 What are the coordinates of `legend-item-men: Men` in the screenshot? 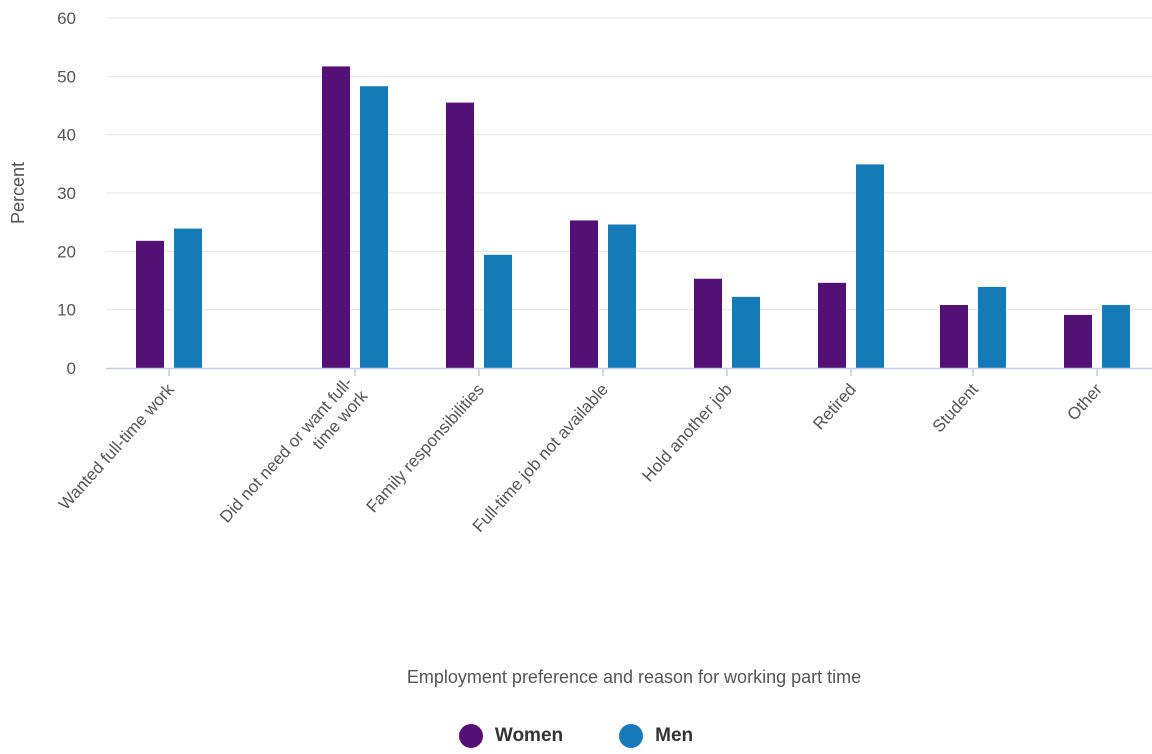 It's located at (656, 736).